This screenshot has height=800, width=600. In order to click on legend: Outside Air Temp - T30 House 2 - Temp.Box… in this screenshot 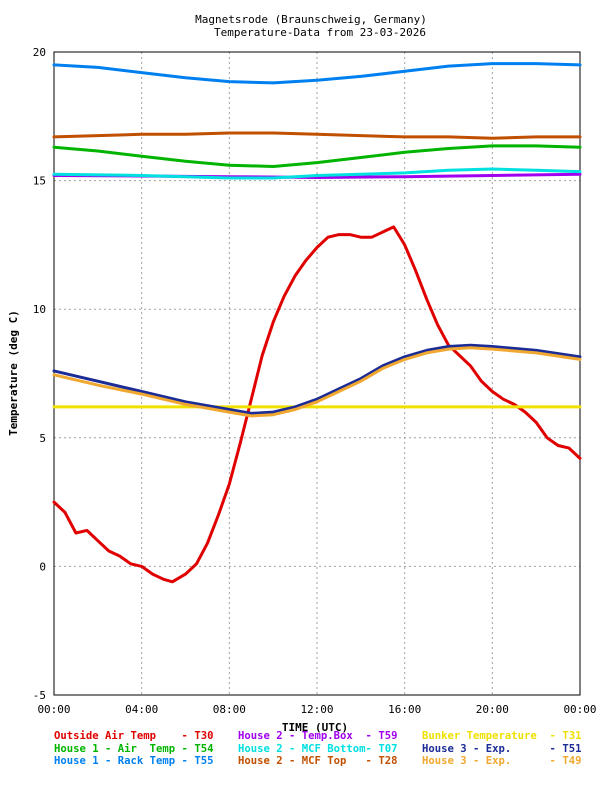, I will do `click(317, 748)`.